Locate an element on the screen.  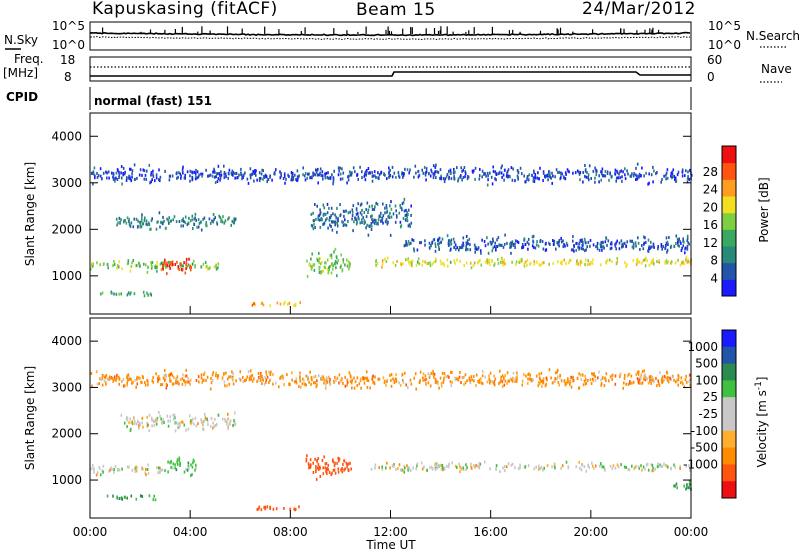
colorbar-swatch is located at coordinates (729, 423).